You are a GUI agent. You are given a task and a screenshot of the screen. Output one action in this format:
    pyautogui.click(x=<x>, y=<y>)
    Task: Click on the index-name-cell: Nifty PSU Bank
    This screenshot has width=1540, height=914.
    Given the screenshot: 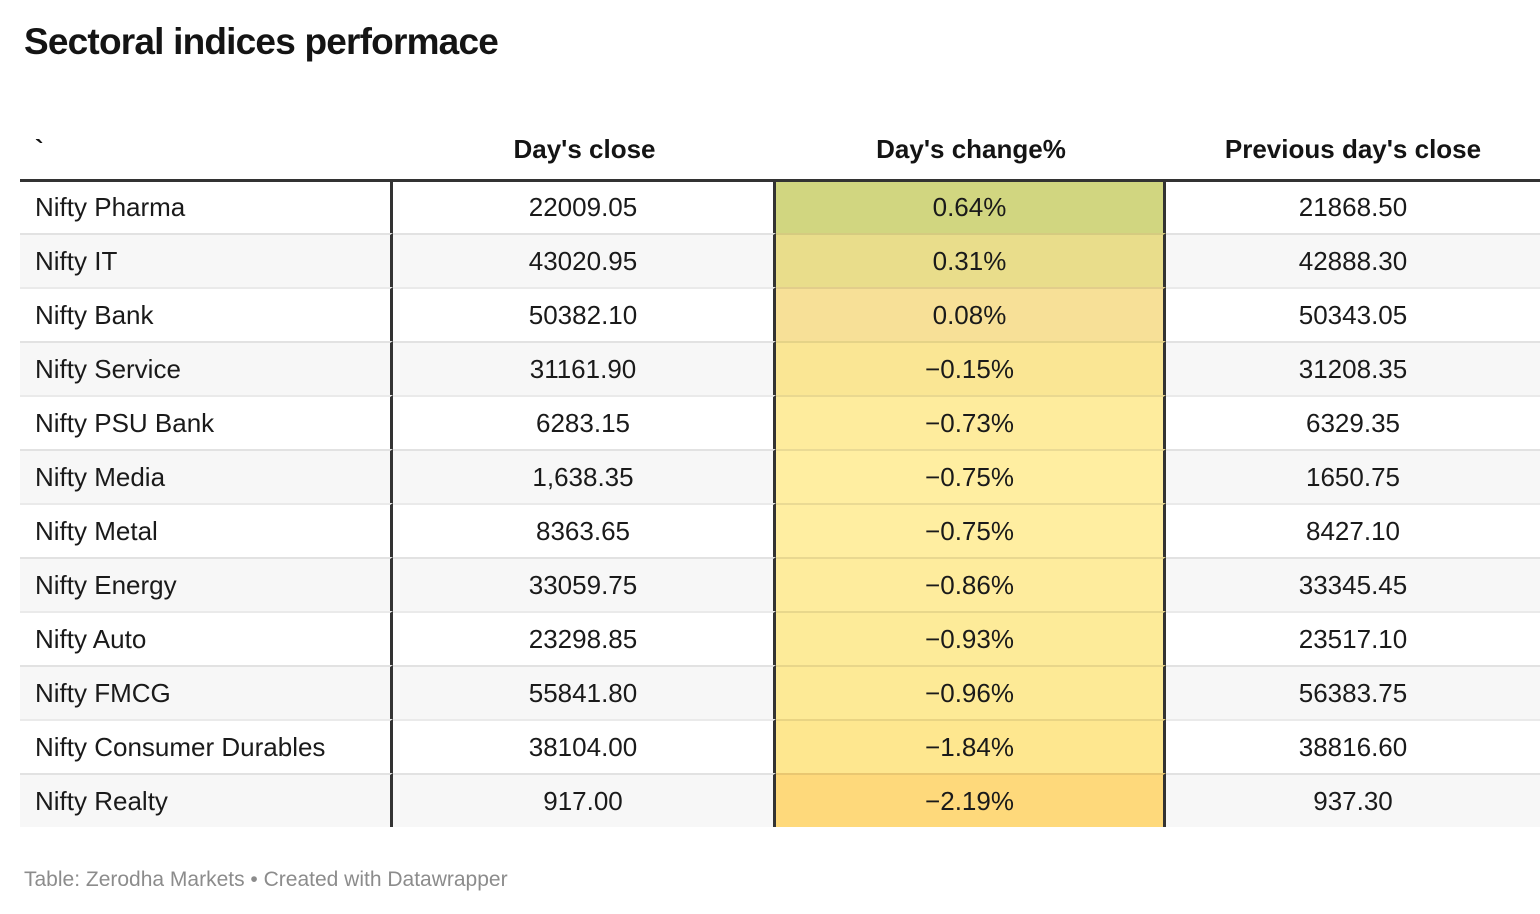 What is the action you would take?
    pyautogui.click(x=206, y=422)
    